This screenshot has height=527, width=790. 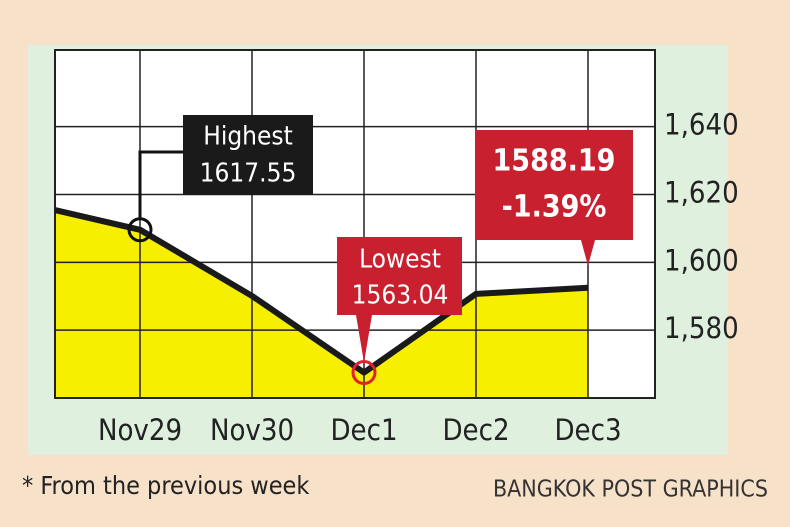 What do you see at coordinates (161, 184) in the screenshot?
I see `highest-leader` at bounding box center [161, 184].